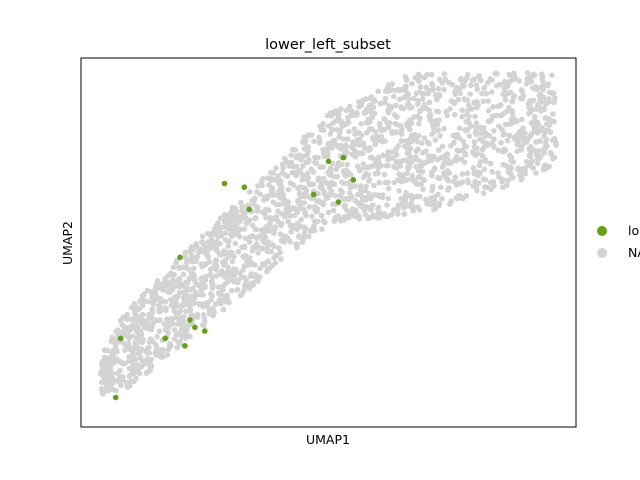 This screenshot has width=640, height=480. Describe the element at coordinates (249, 209) in the screenshot. I see `lo-point` at that location.